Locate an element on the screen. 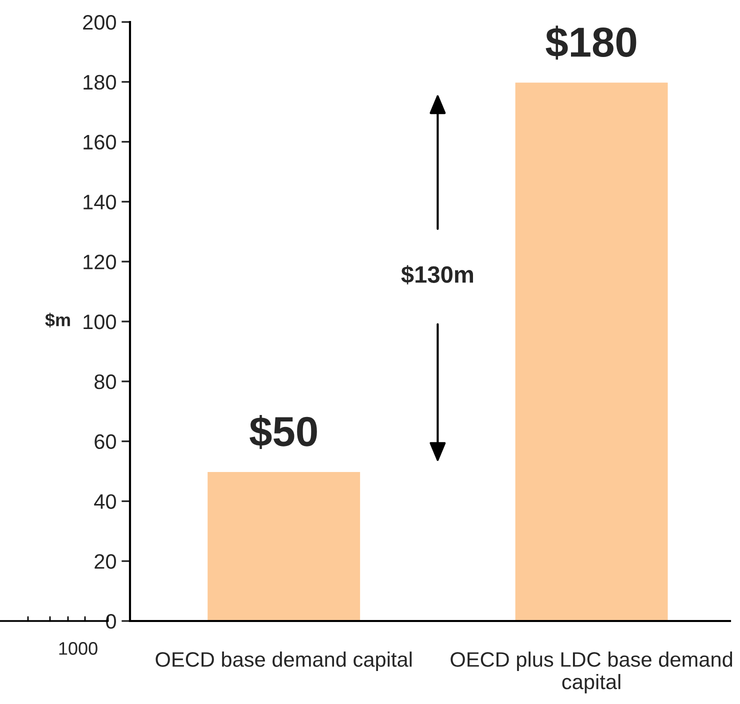 This screenshot has width=740, height=704. y-tick-label: 80 is located at coordinates (105, 382).